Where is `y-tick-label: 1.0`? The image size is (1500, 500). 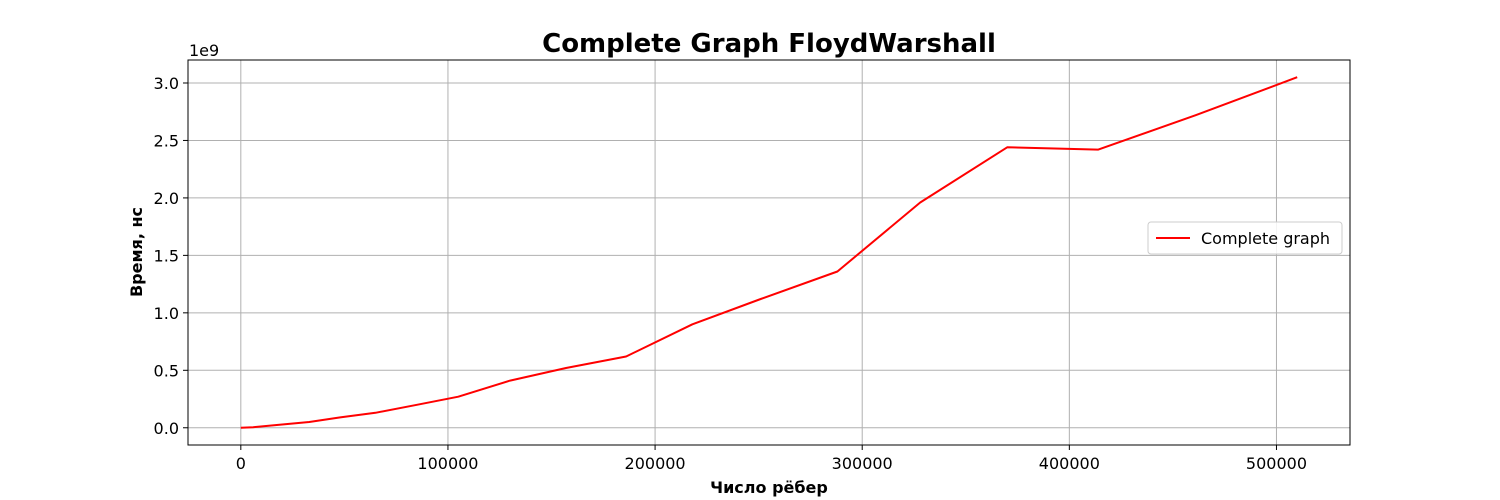 y-tick-label: 1.0 is located at coordinates (166, 313).